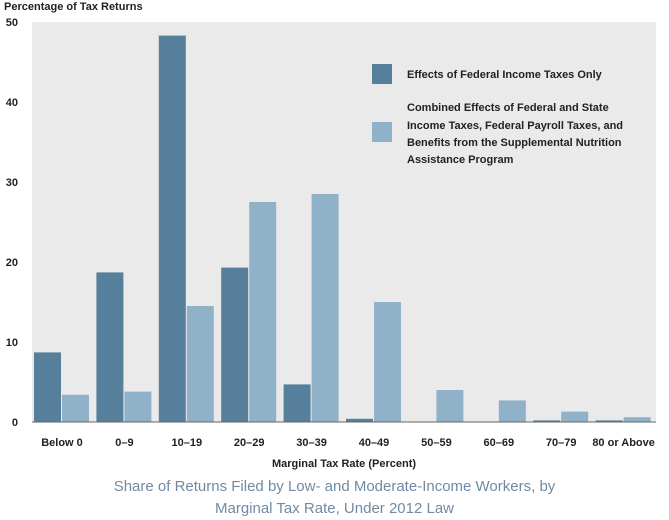  What do you see at coordinates (508, 108) in the screenshot?
I see `legend-label-series-2-line-1: Combined Effects of Federal and State` at bounding box center [508, 108].